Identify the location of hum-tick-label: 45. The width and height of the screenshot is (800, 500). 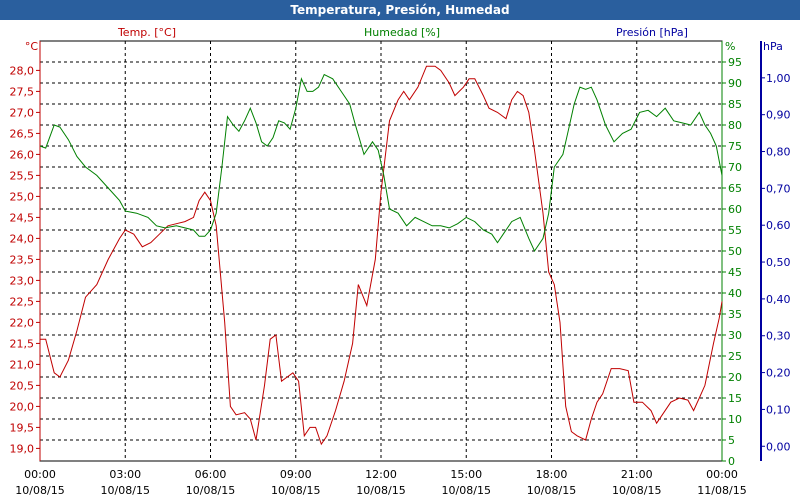
(735, 272).